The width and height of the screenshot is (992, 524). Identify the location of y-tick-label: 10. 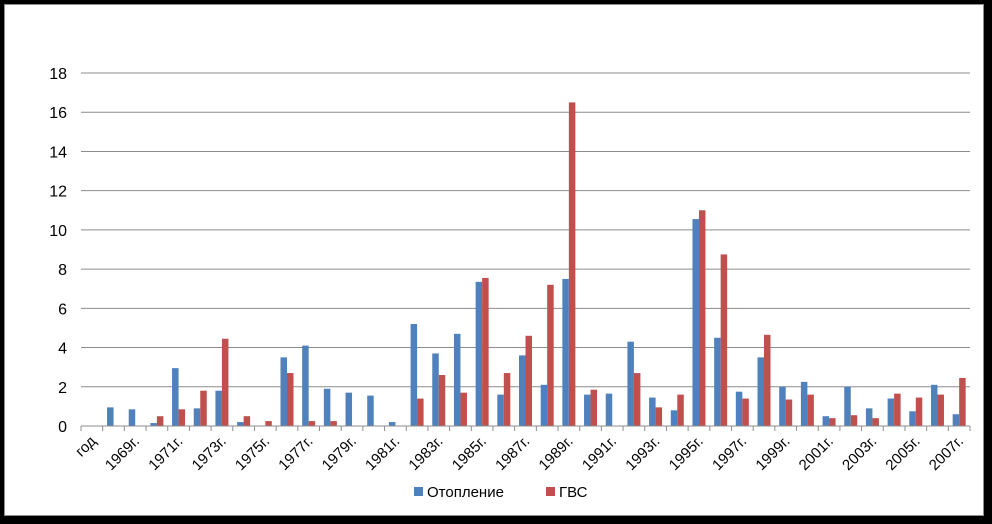
(58, 231).